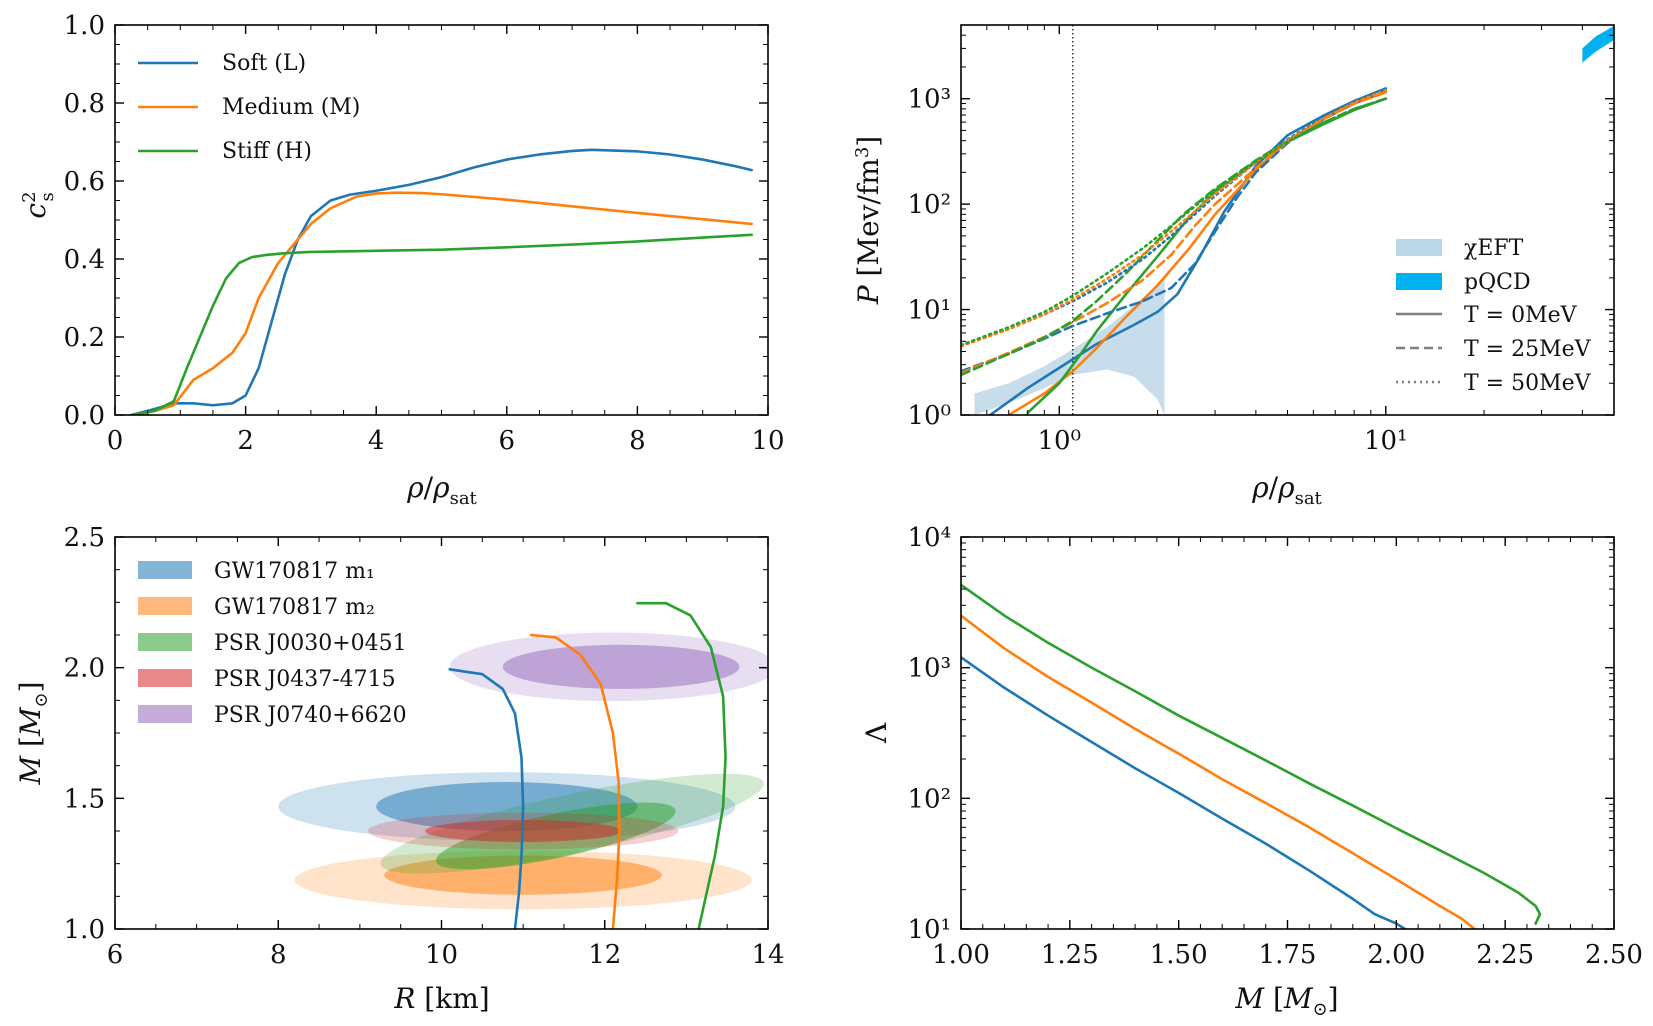  What do you see at coordinates (291, 107) in the screenshot?
I see `legend-label-medium: Medium (M)` at bounding box center [291, 107].